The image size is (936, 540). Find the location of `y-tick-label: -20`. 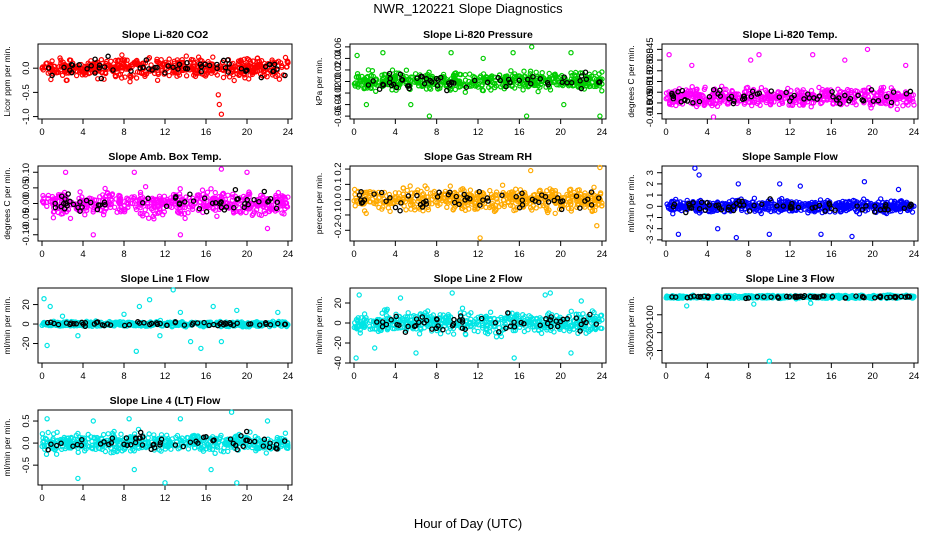

y-tick-label: -20 is located at coordinates (26, 344).